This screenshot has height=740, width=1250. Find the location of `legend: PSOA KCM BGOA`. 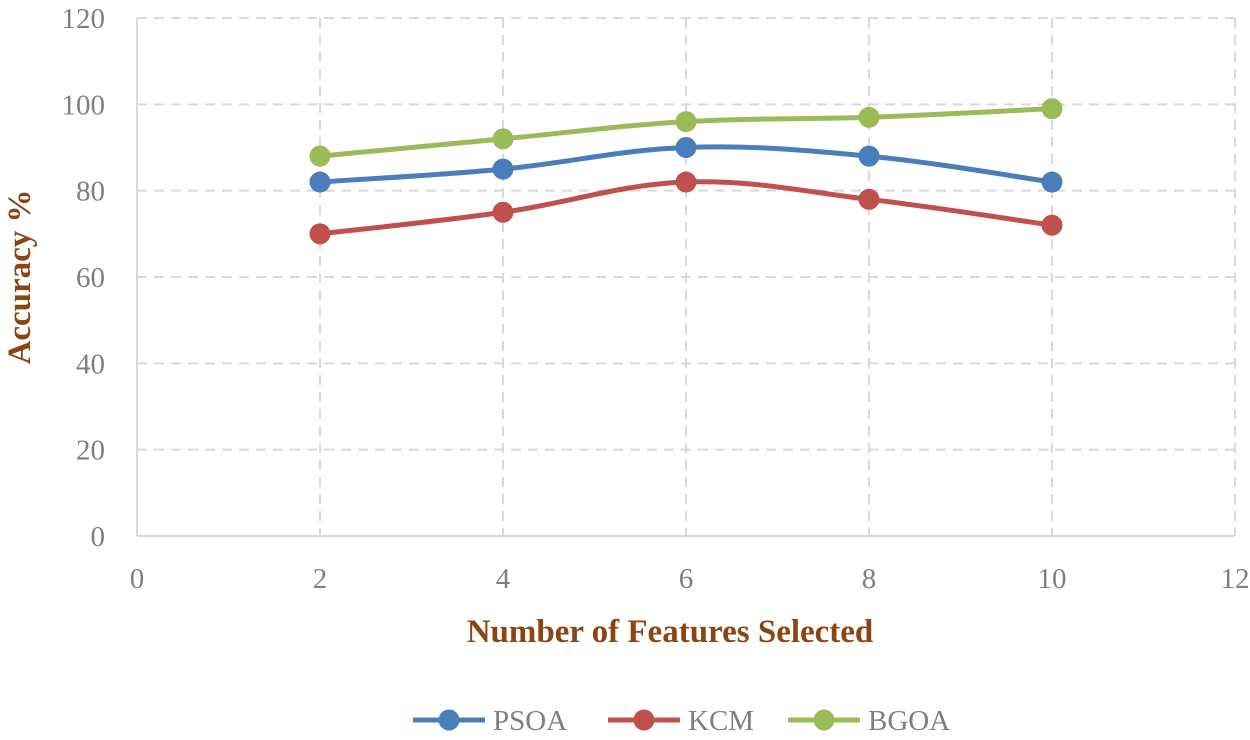

legend: PSOA KCM BGOA is located at coordinates (681, 721).